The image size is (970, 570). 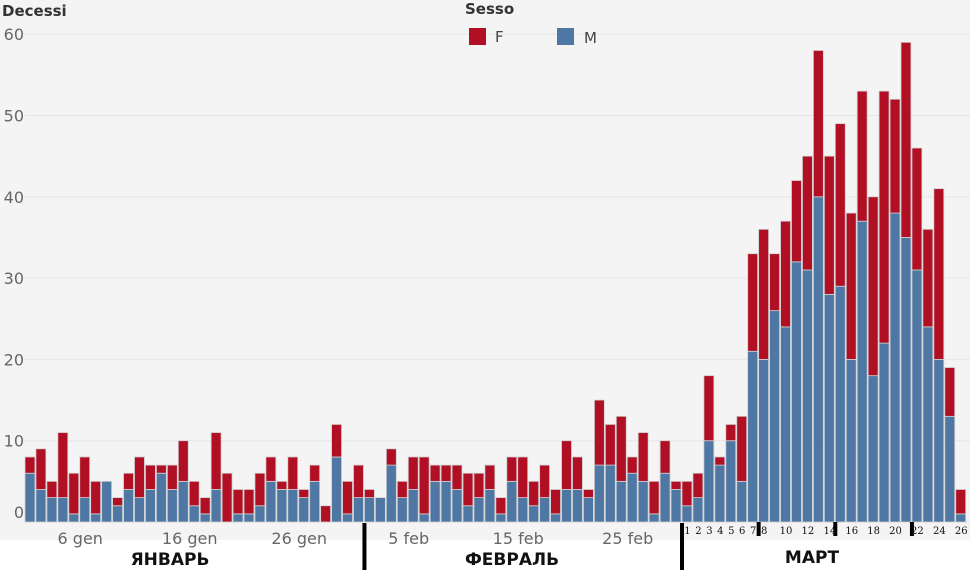 What do you see at coordinates (30, 465) in the screenshot?
I see `bar-f-1-gen` at bounding box center [30, 465].